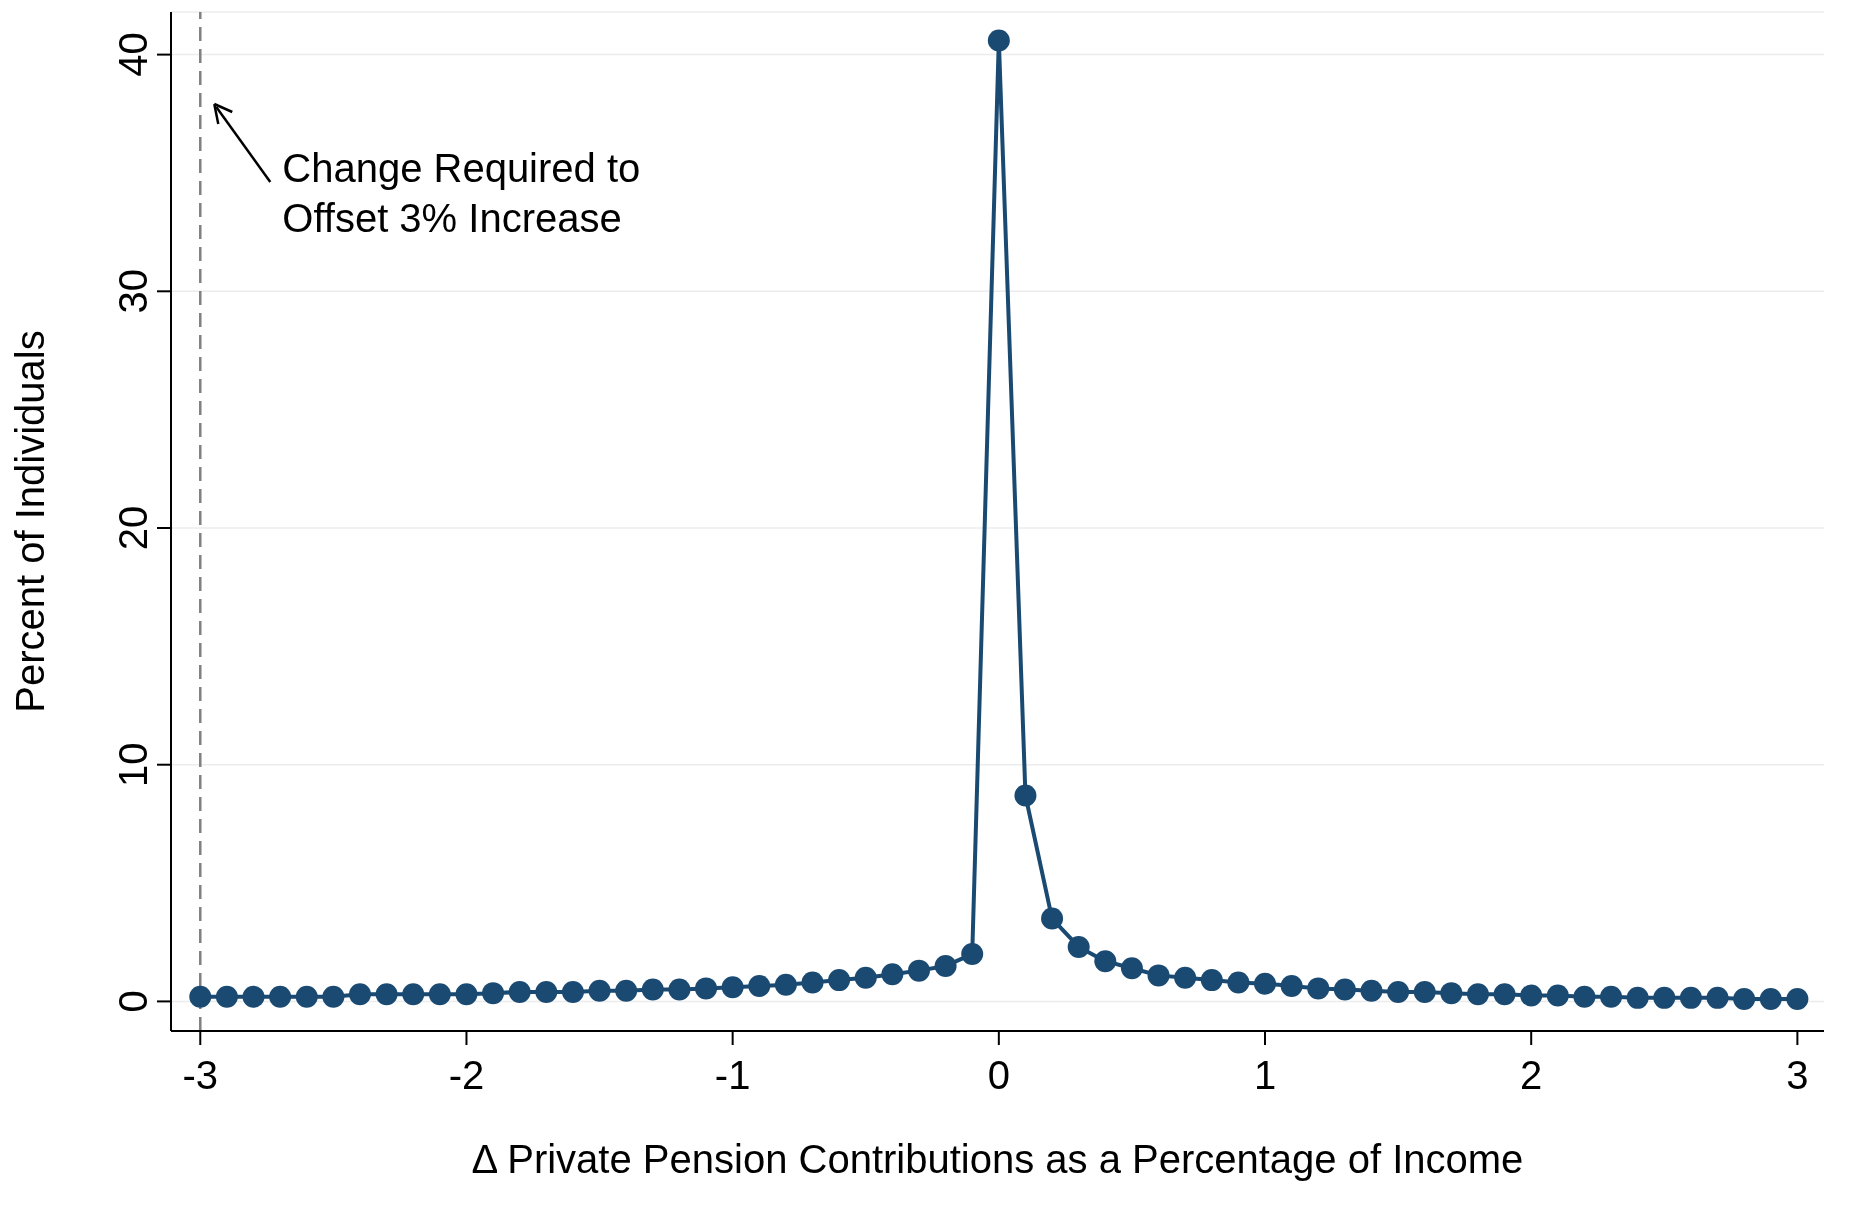  I want to click on y-tick-label: 20, so click(133, 528).